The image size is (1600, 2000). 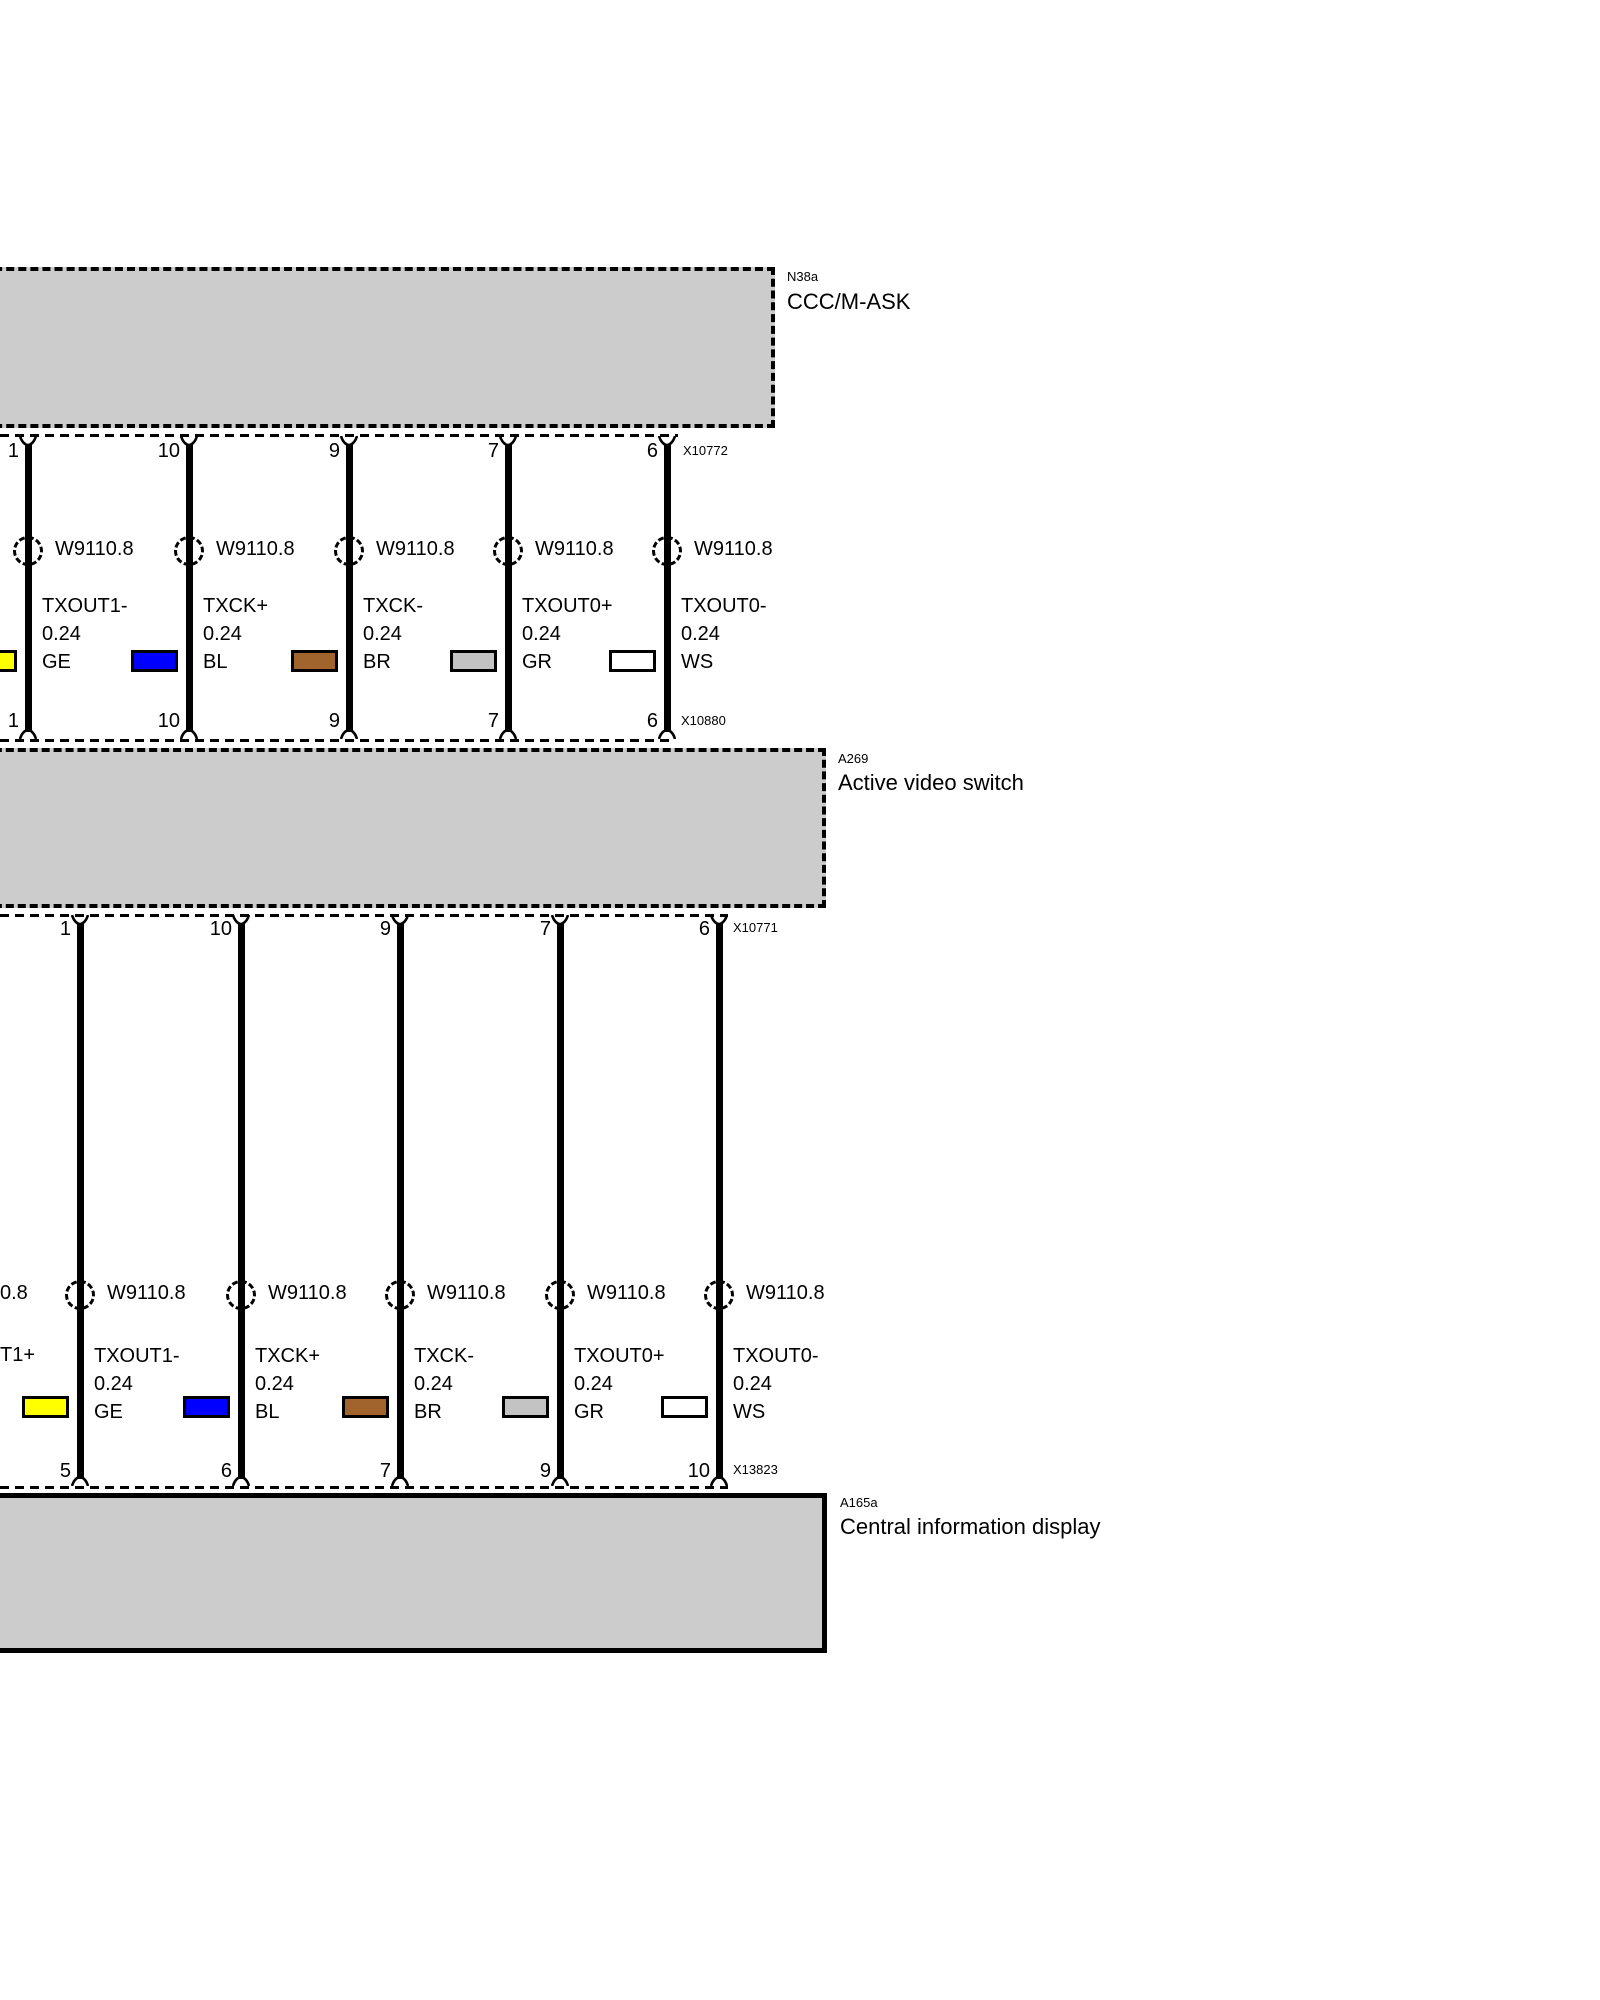 I want to click on clipped-signal-label: T1+, so click(x=18, y=1355).